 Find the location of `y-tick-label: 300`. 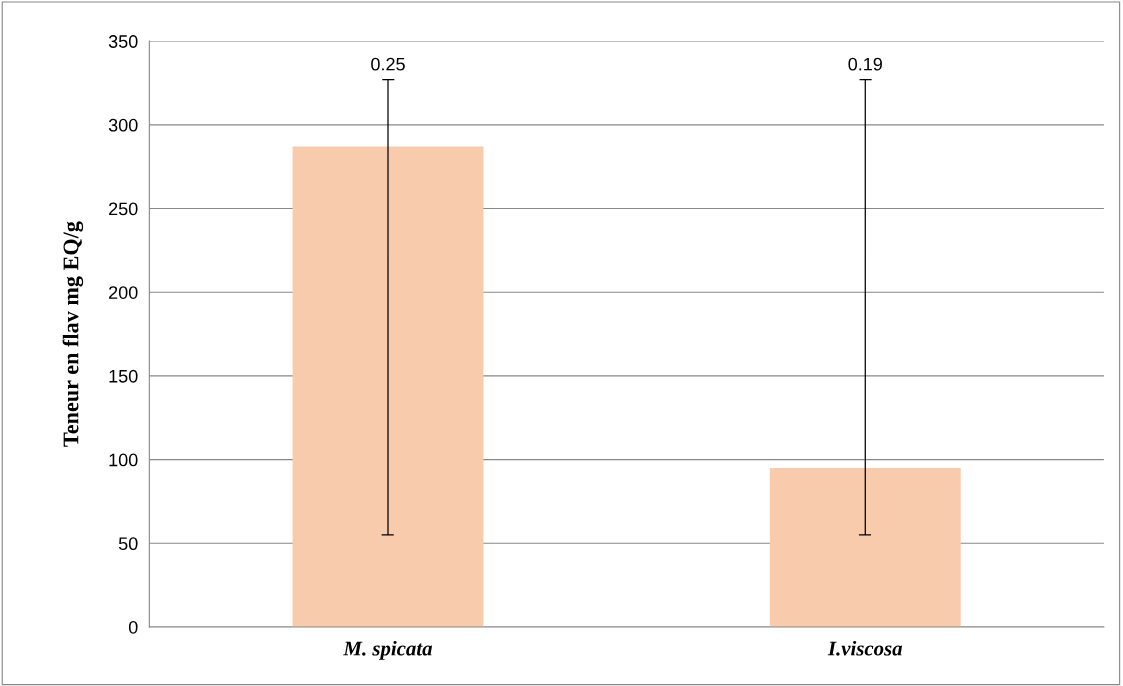

y-tick-label: 300 is located at coordinates (123, 125).